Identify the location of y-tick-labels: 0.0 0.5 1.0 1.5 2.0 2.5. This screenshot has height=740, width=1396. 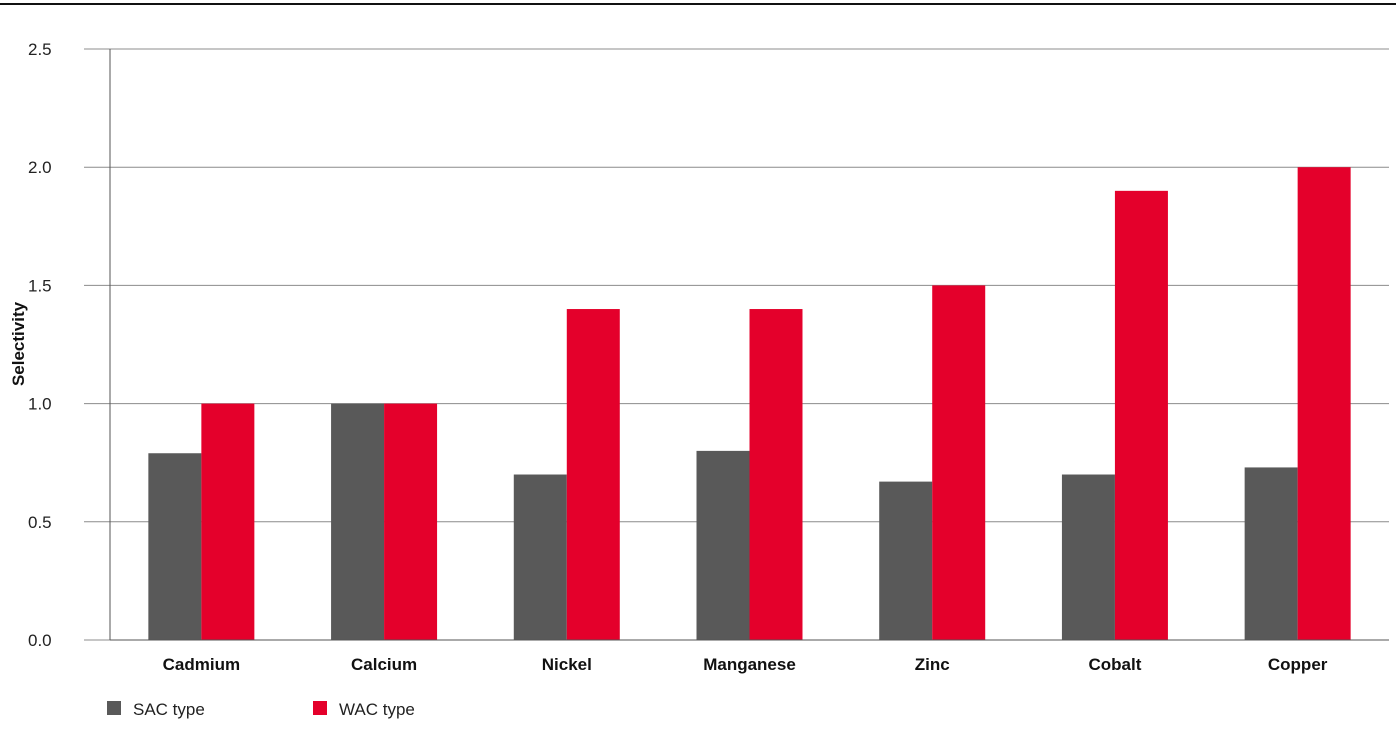
(40, 345).